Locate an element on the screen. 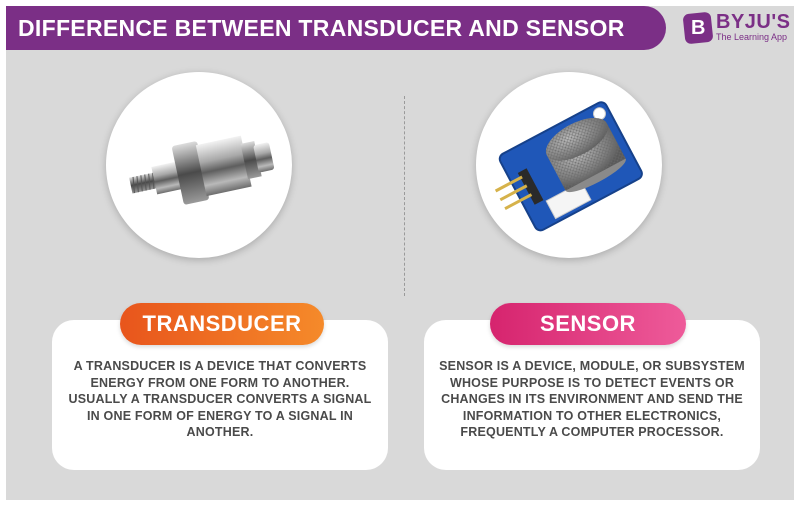  transducer-label: TRANSDUCER is located at coordinates (222, 324).